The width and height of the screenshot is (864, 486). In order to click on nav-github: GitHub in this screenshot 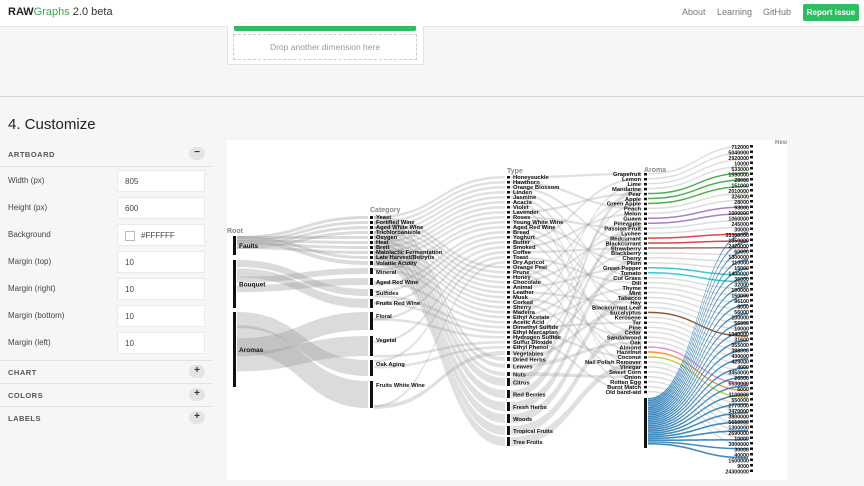, I will do `click(777, 12)`.